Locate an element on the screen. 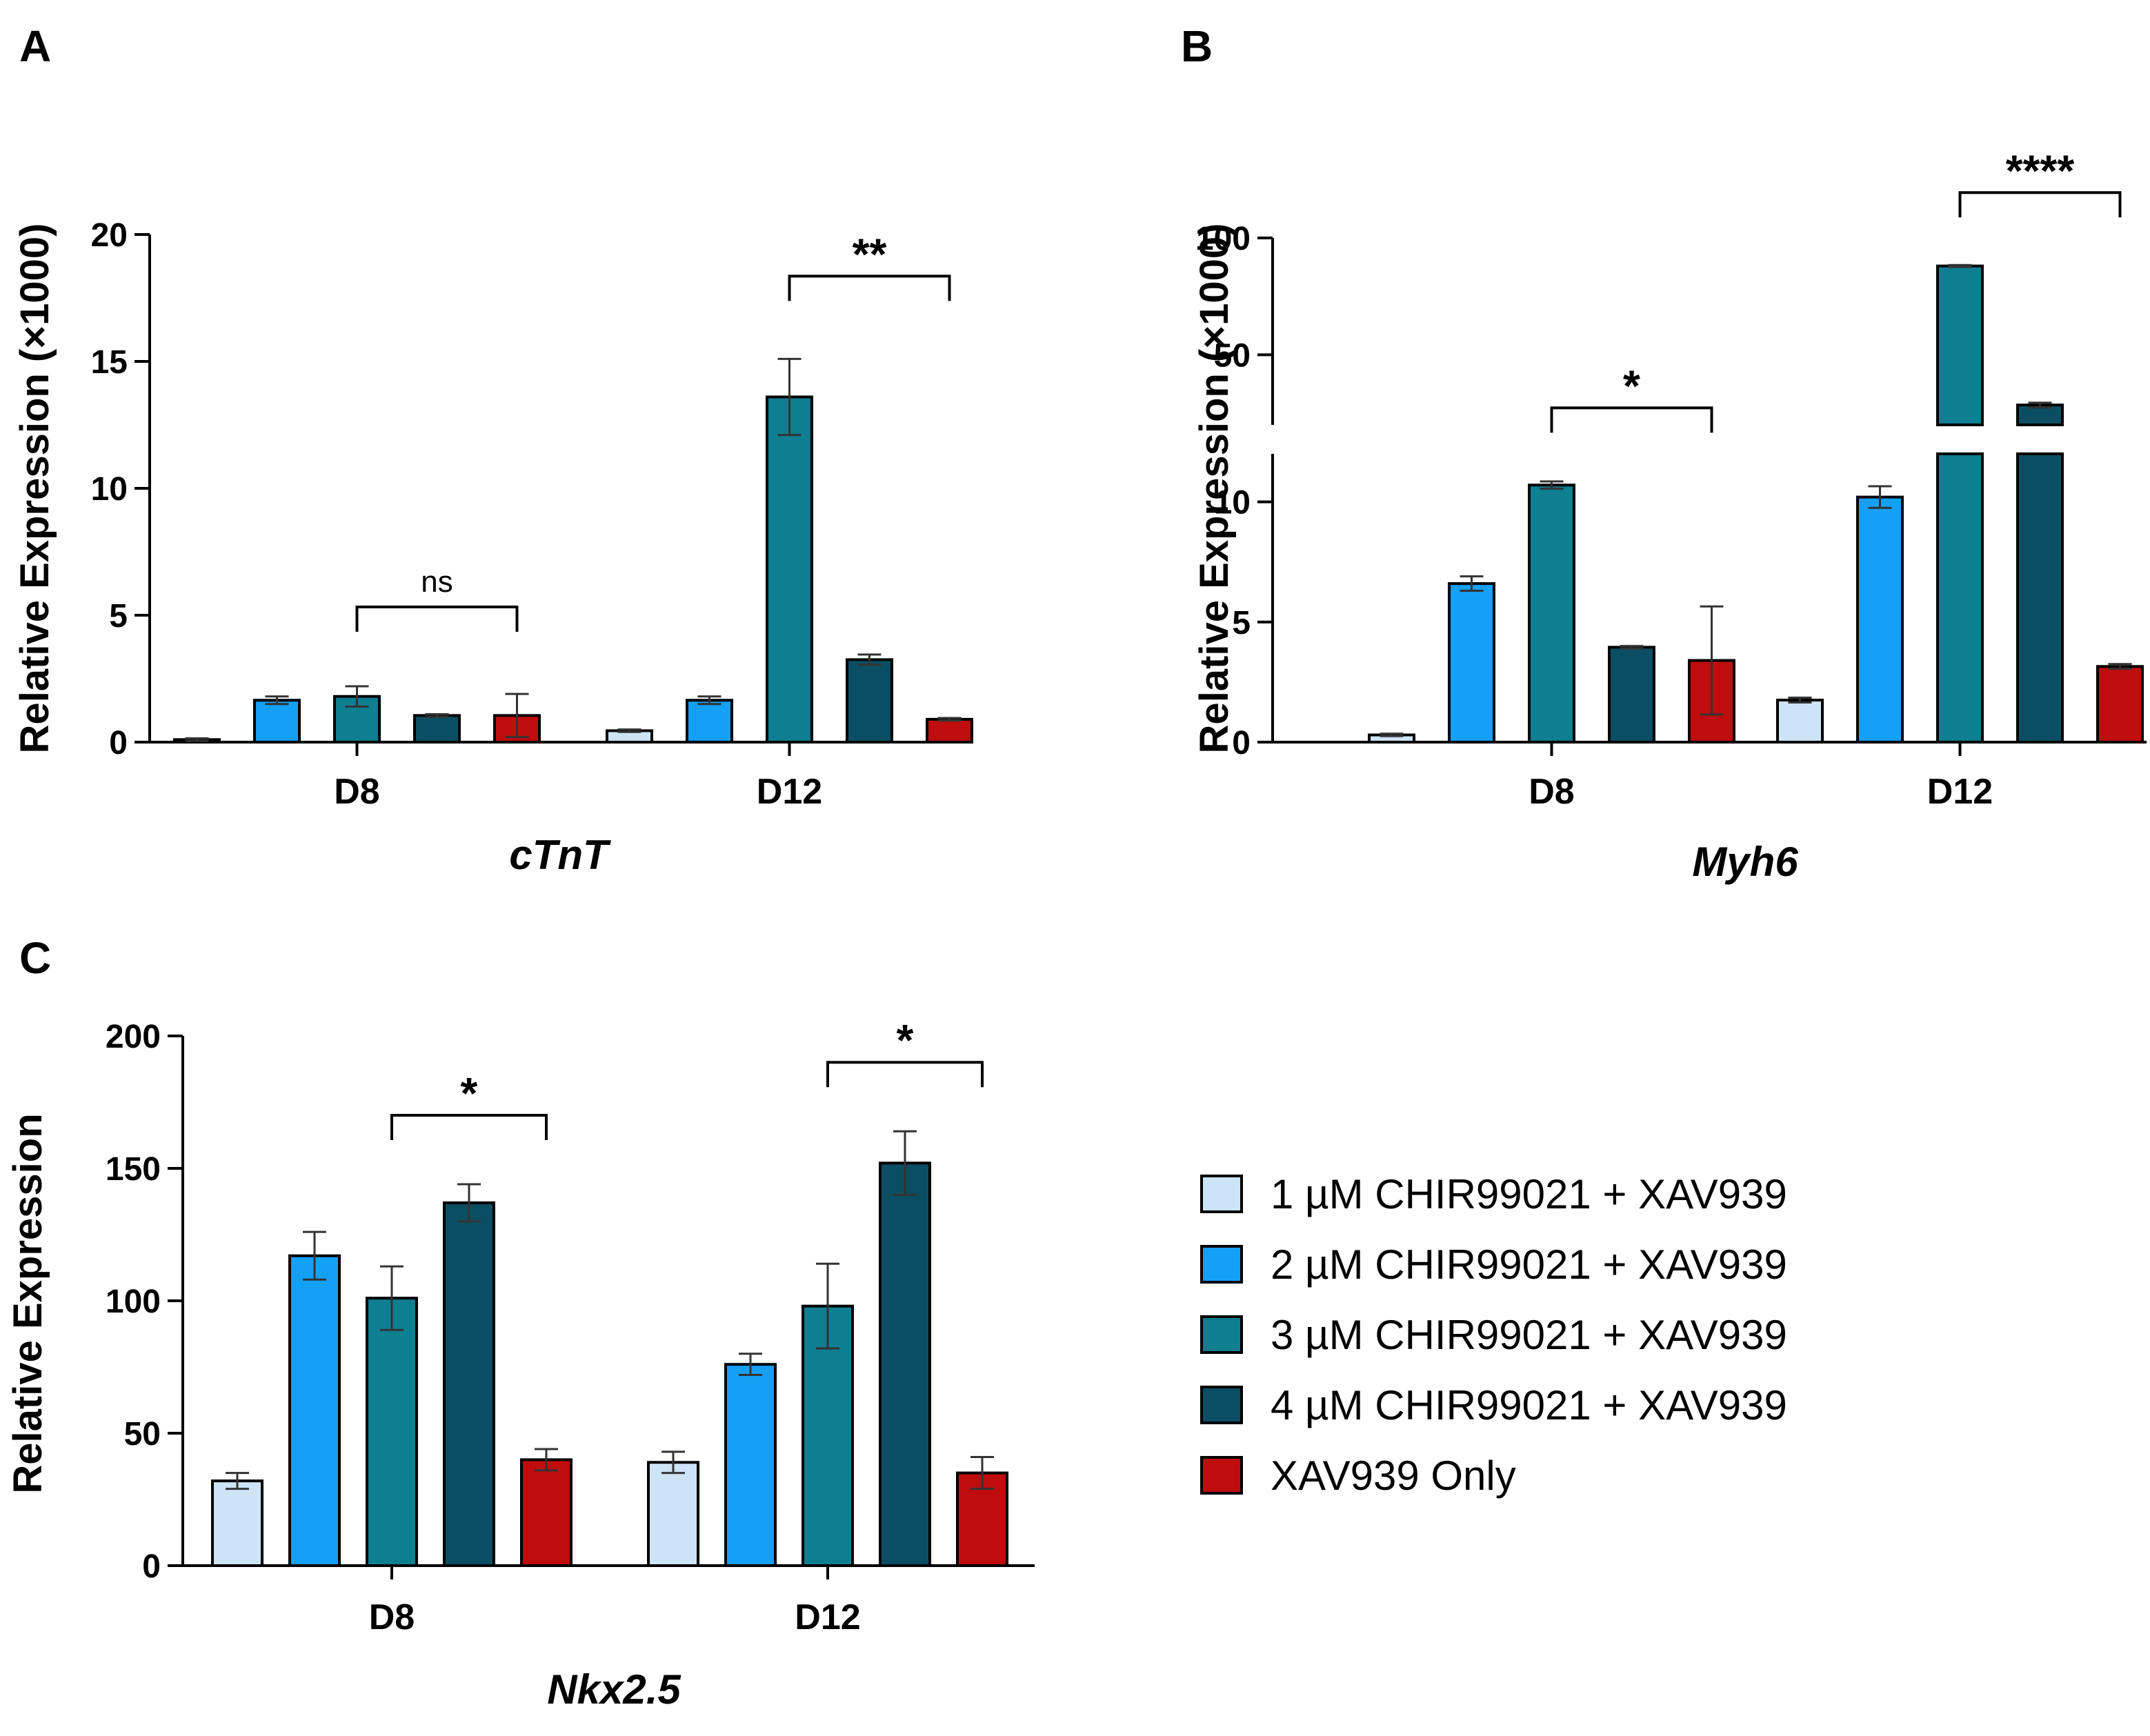  y-tick-label: 200 is located at coordinates (133, 1037).